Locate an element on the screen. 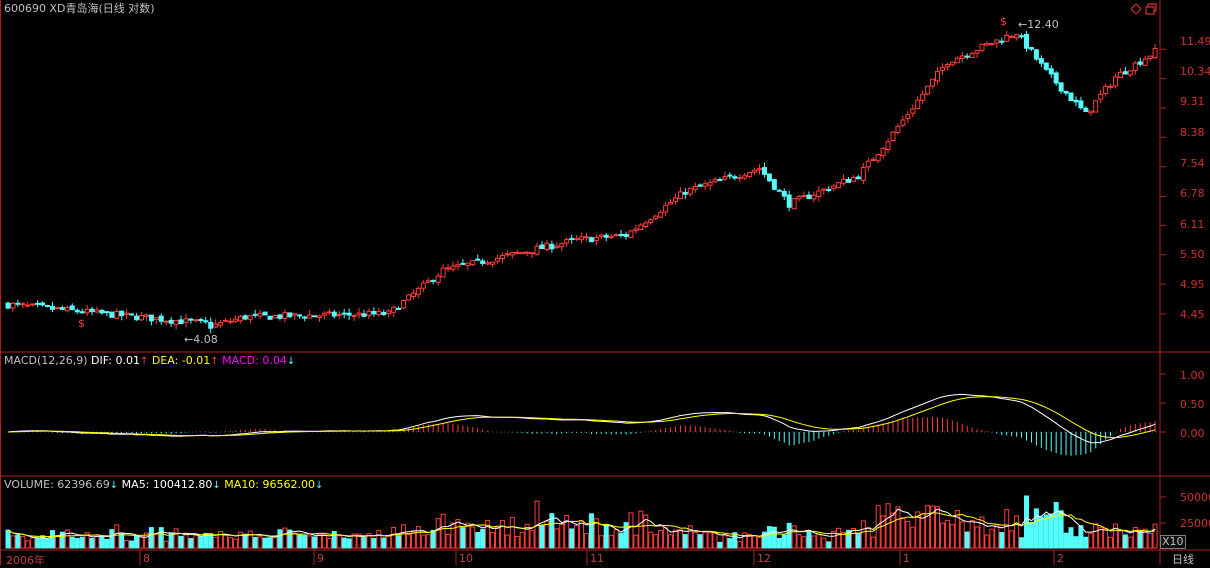 The height and width of the screenshot is (568, 1210). macd-tick: 0.50 is located at coordinates (1192, 404).